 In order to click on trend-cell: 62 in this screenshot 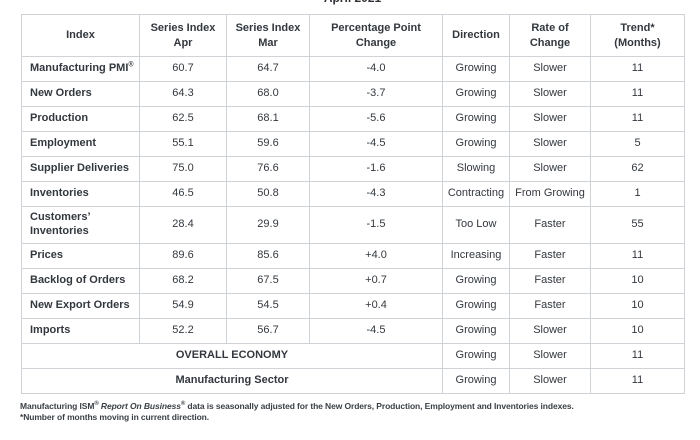, I will do `click(637, 169)`.